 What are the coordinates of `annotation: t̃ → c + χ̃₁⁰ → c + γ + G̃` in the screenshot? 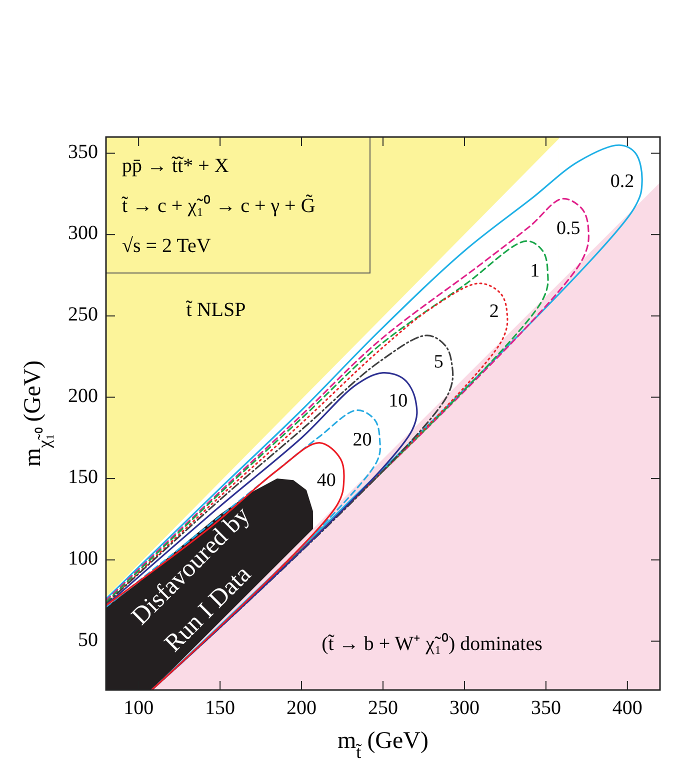 It's located at (219, 205).